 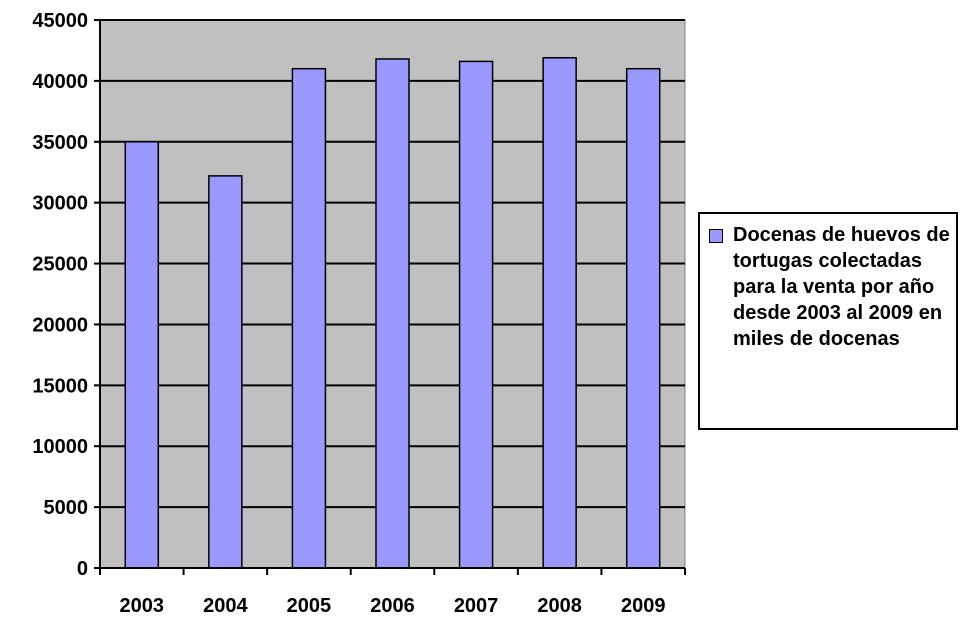 What do you see at coordinates (225, 606) in the screenshot?
I see `x-tick-label: 2004` at bounding box center [225, 606].